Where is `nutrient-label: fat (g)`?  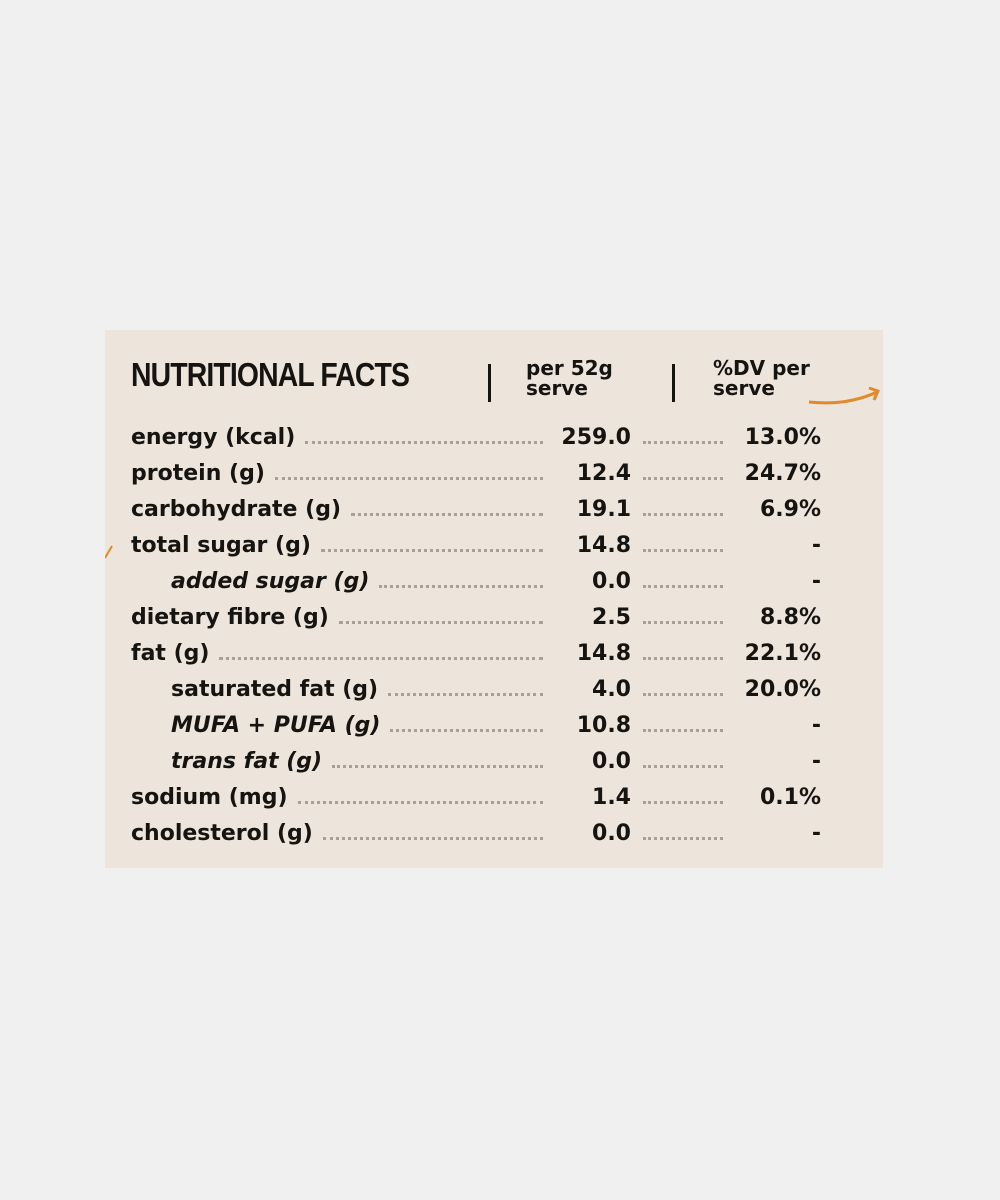 nutrient-label: fat (g) is located at coordinates (170, 653).